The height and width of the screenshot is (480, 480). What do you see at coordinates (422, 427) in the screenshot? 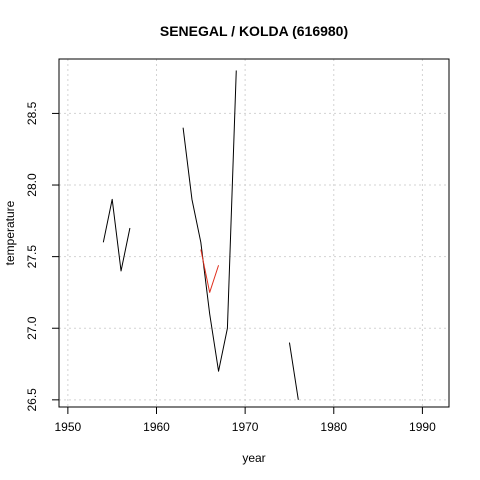
I see `x-tick-label: 1990` at bounding box center [422, 427].